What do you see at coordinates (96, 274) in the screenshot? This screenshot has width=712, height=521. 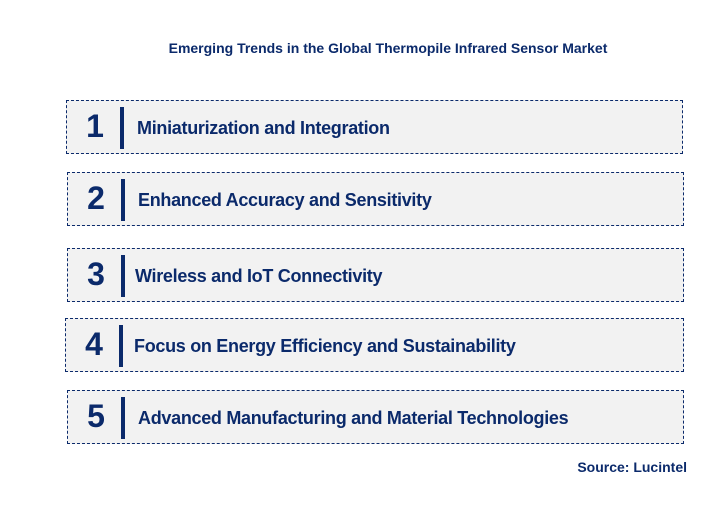 I see `trend-number: 3` at bounding box center [96, 274].